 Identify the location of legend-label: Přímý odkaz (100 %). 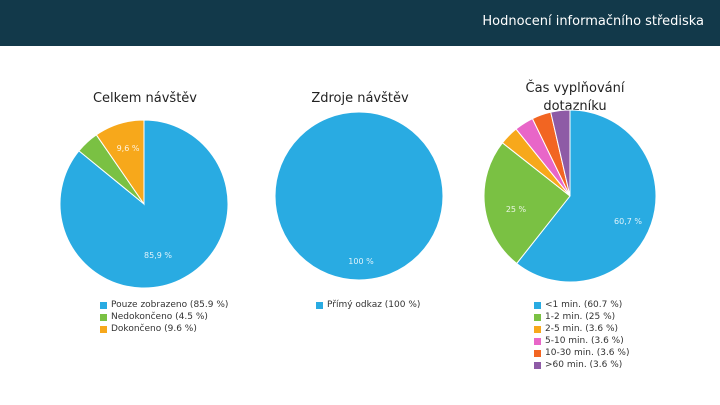
(374, 305).